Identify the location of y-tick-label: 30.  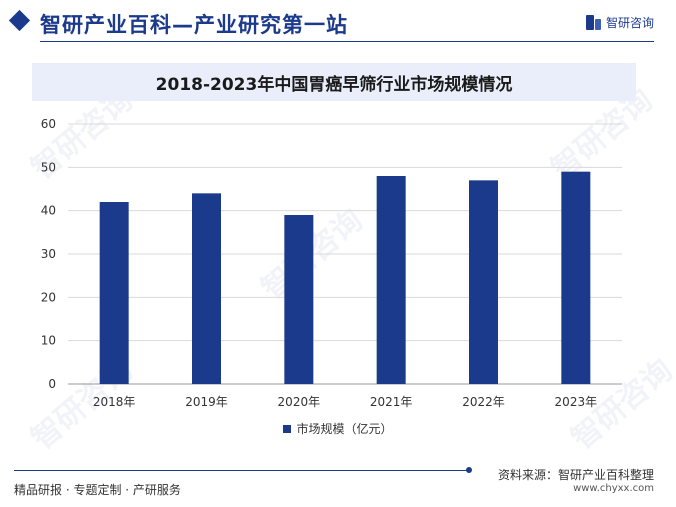
(48, 254).